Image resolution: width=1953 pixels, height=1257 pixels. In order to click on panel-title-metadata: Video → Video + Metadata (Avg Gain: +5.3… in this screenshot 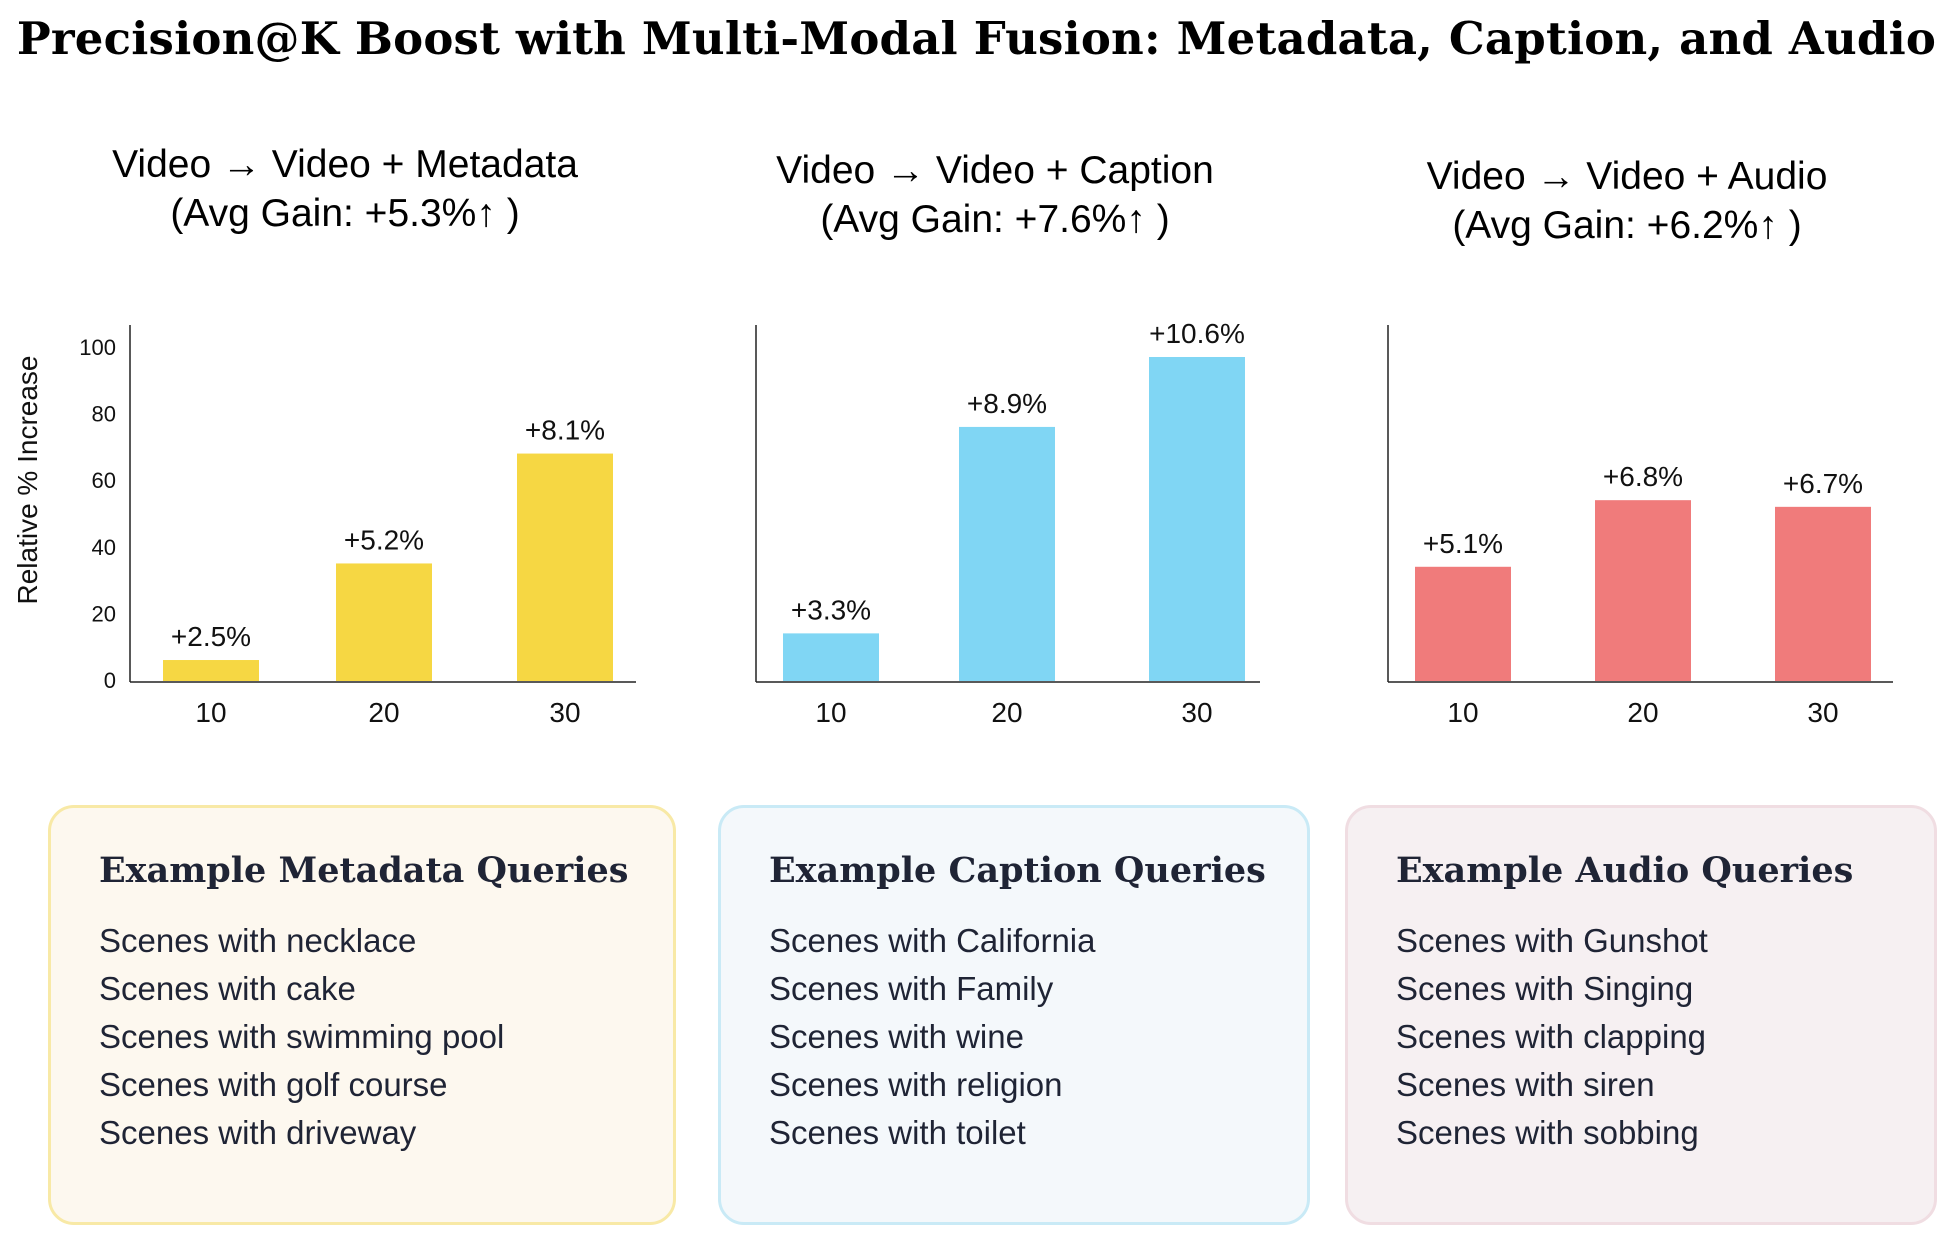, I will do `click(345, 189)`.